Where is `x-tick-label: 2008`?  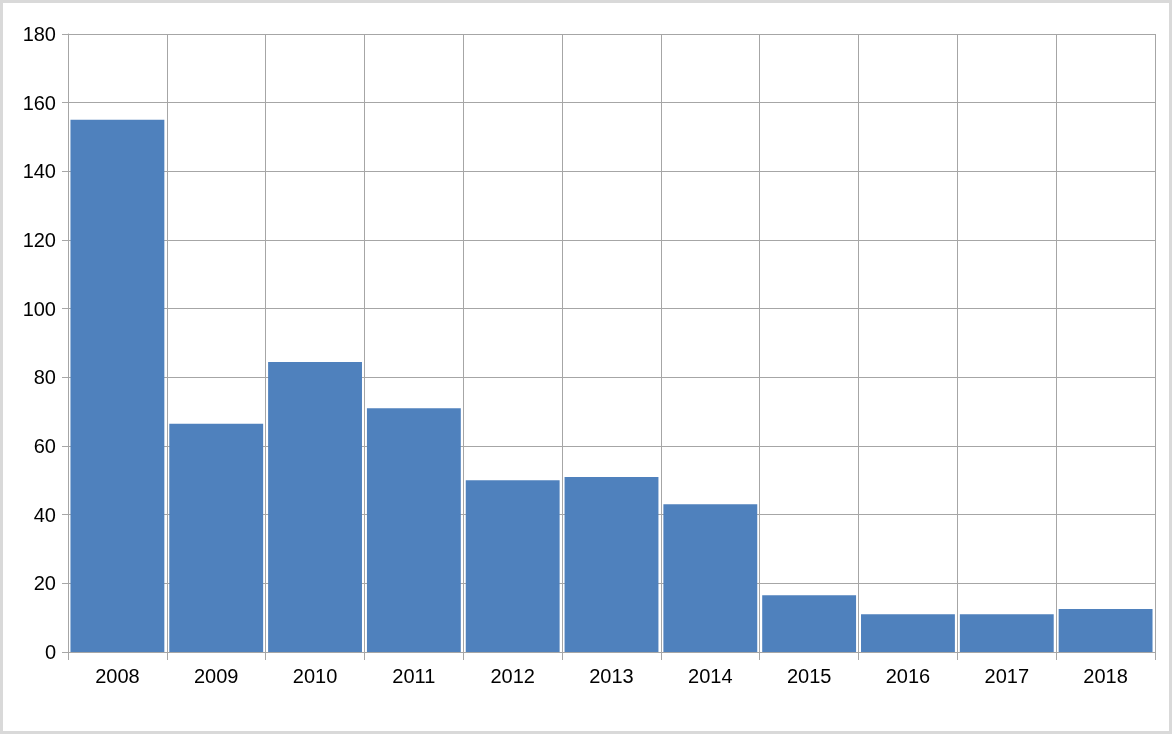 x-tick-label: 2008 is located at coordinates (117, 676).